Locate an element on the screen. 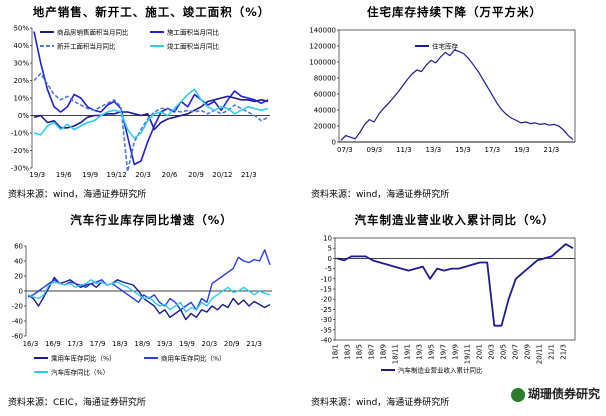  legend-label-1: 施工面积当月同比 is located at coordinates (193, 32).